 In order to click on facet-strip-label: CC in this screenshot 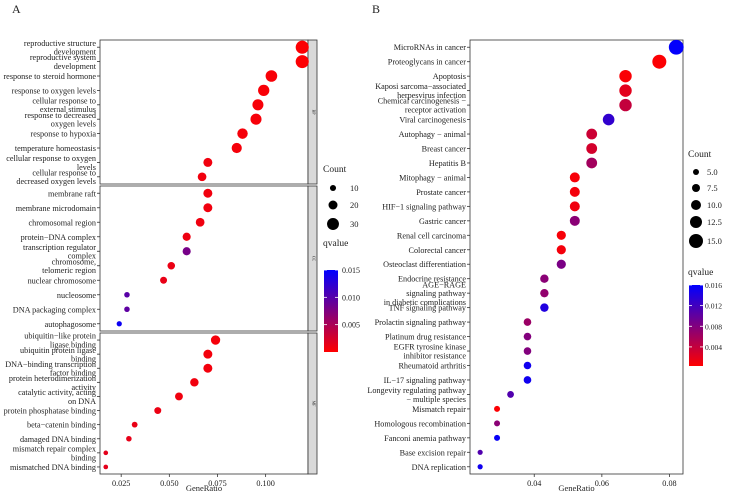, I will do `click(314, 259)`.